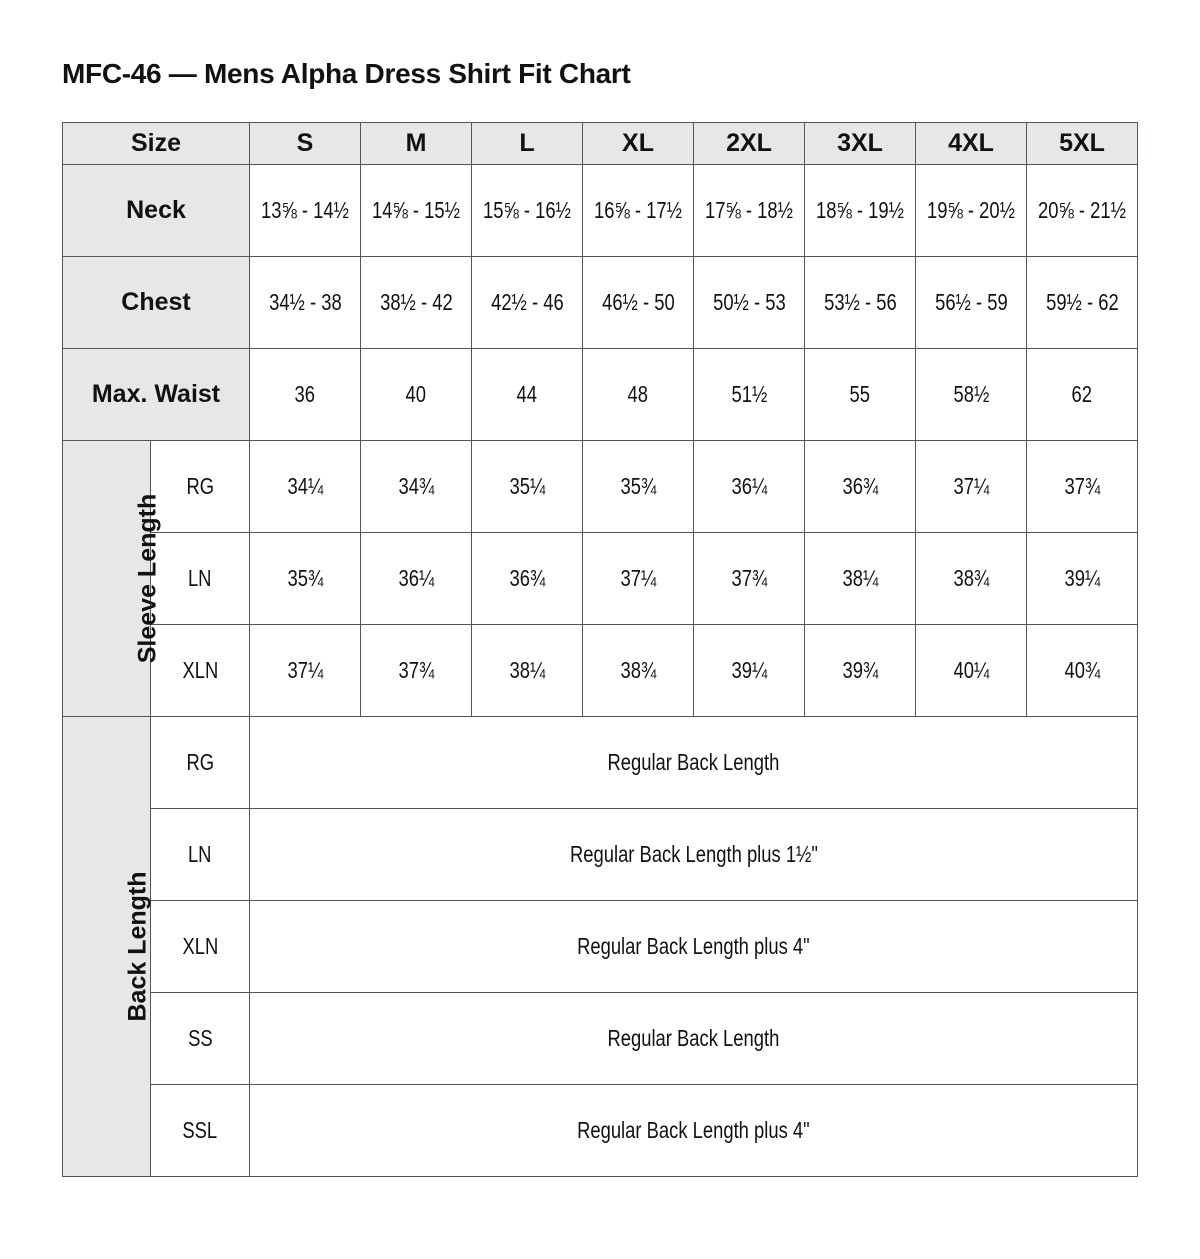 Image resolution: width=1200 pixels, height=1259 pixels. I want to click on measurement-cell-text: 56½ - 59, so click(971, 302).